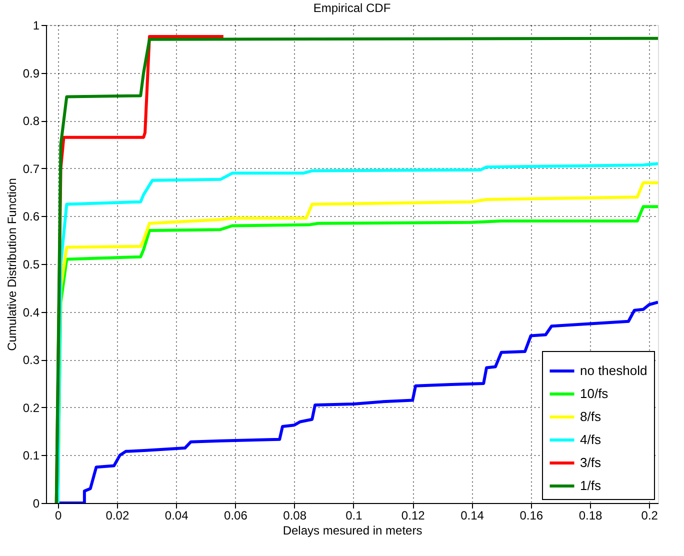 This screenshot has width=684, height=556. Describe the element at coordinates (176, 515) in the screenshot. I see `x-tick-label: 0.04` at that location.